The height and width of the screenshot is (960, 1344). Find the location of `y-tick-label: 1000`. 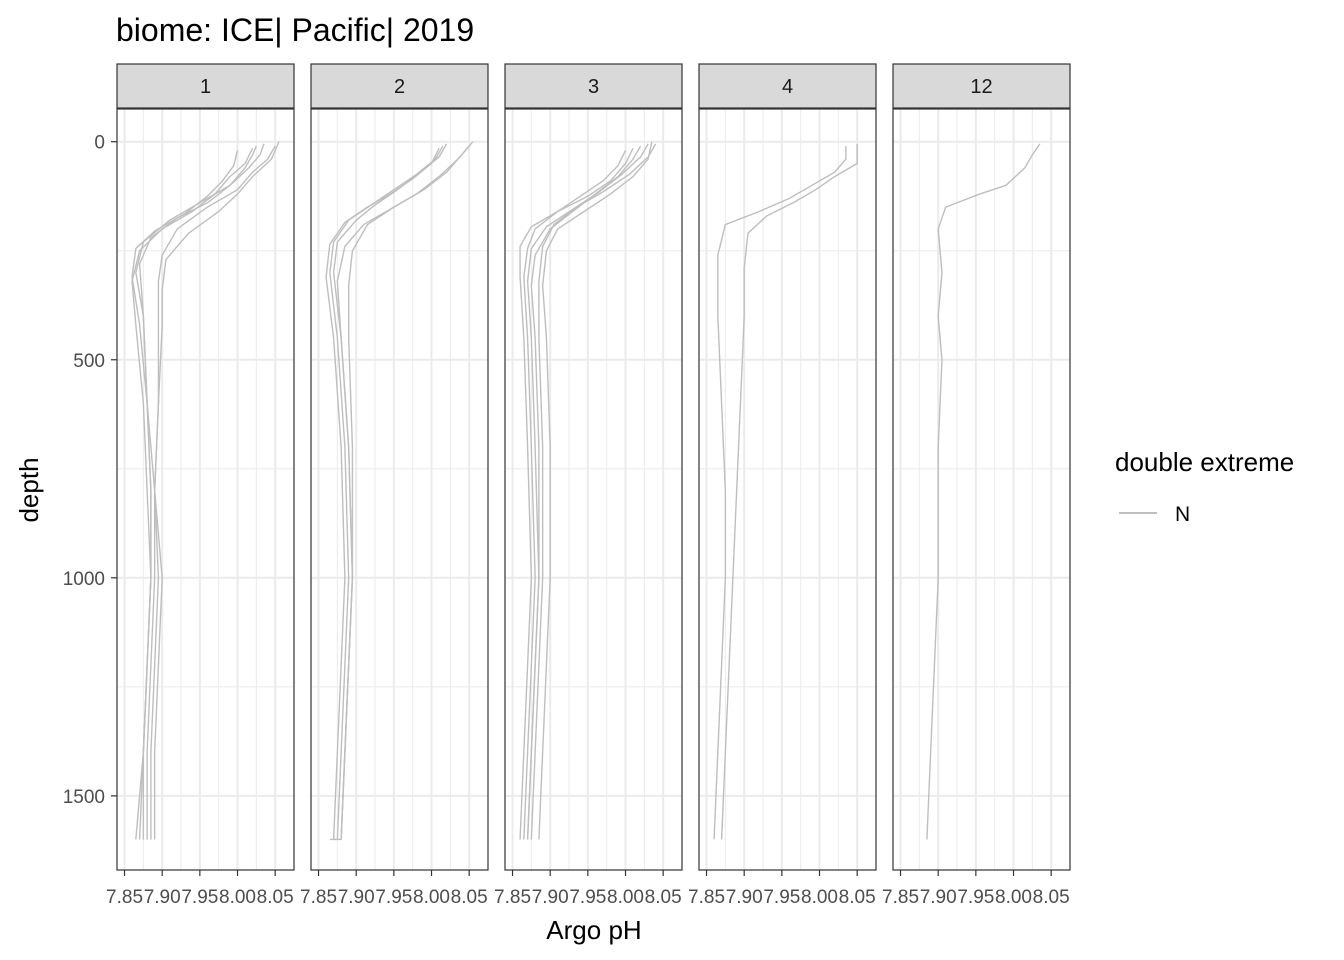

y-tick-label: 1000 is located at coordinates (84, 579).